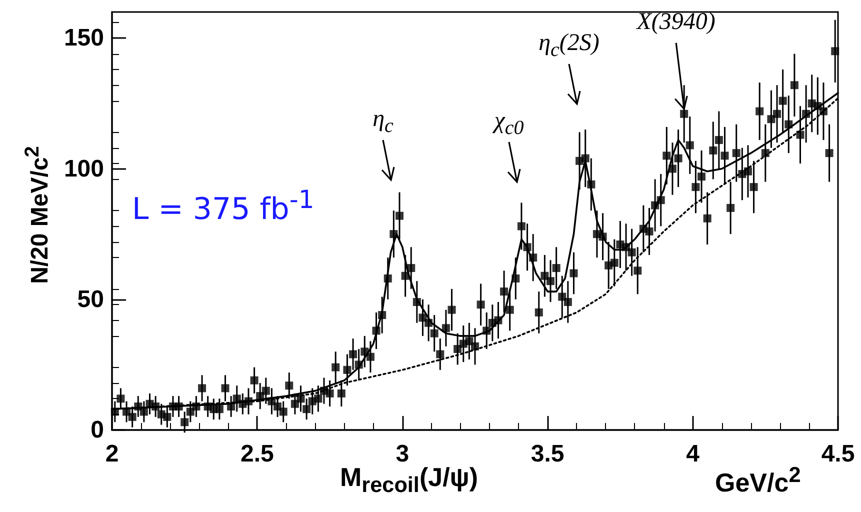  I want to click on annotation: L = 375 fb$^{-1}$, so click(223, 206).